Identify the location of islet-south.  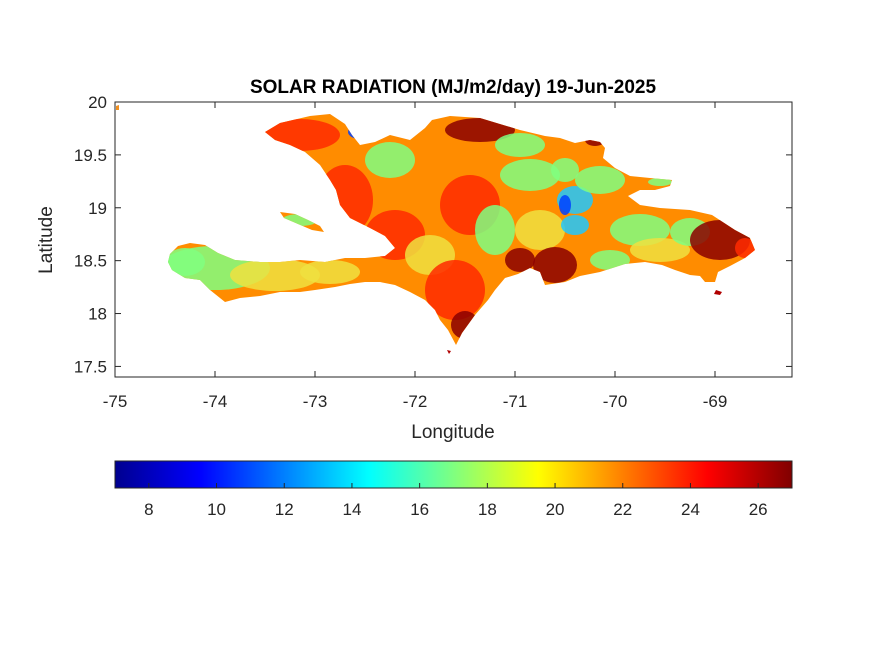
(449, 352).